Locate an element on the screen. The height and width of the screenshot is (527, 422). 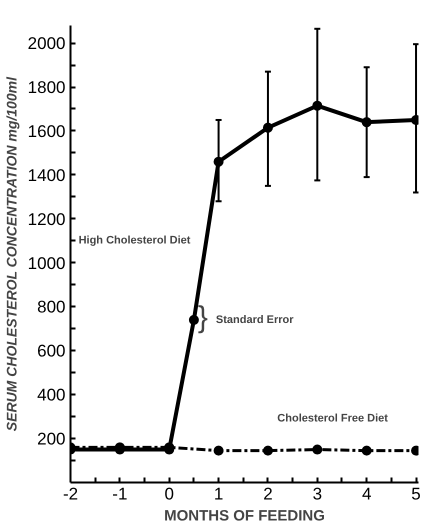
y-tick-label: 1400 is located at coordinates (47, 175).